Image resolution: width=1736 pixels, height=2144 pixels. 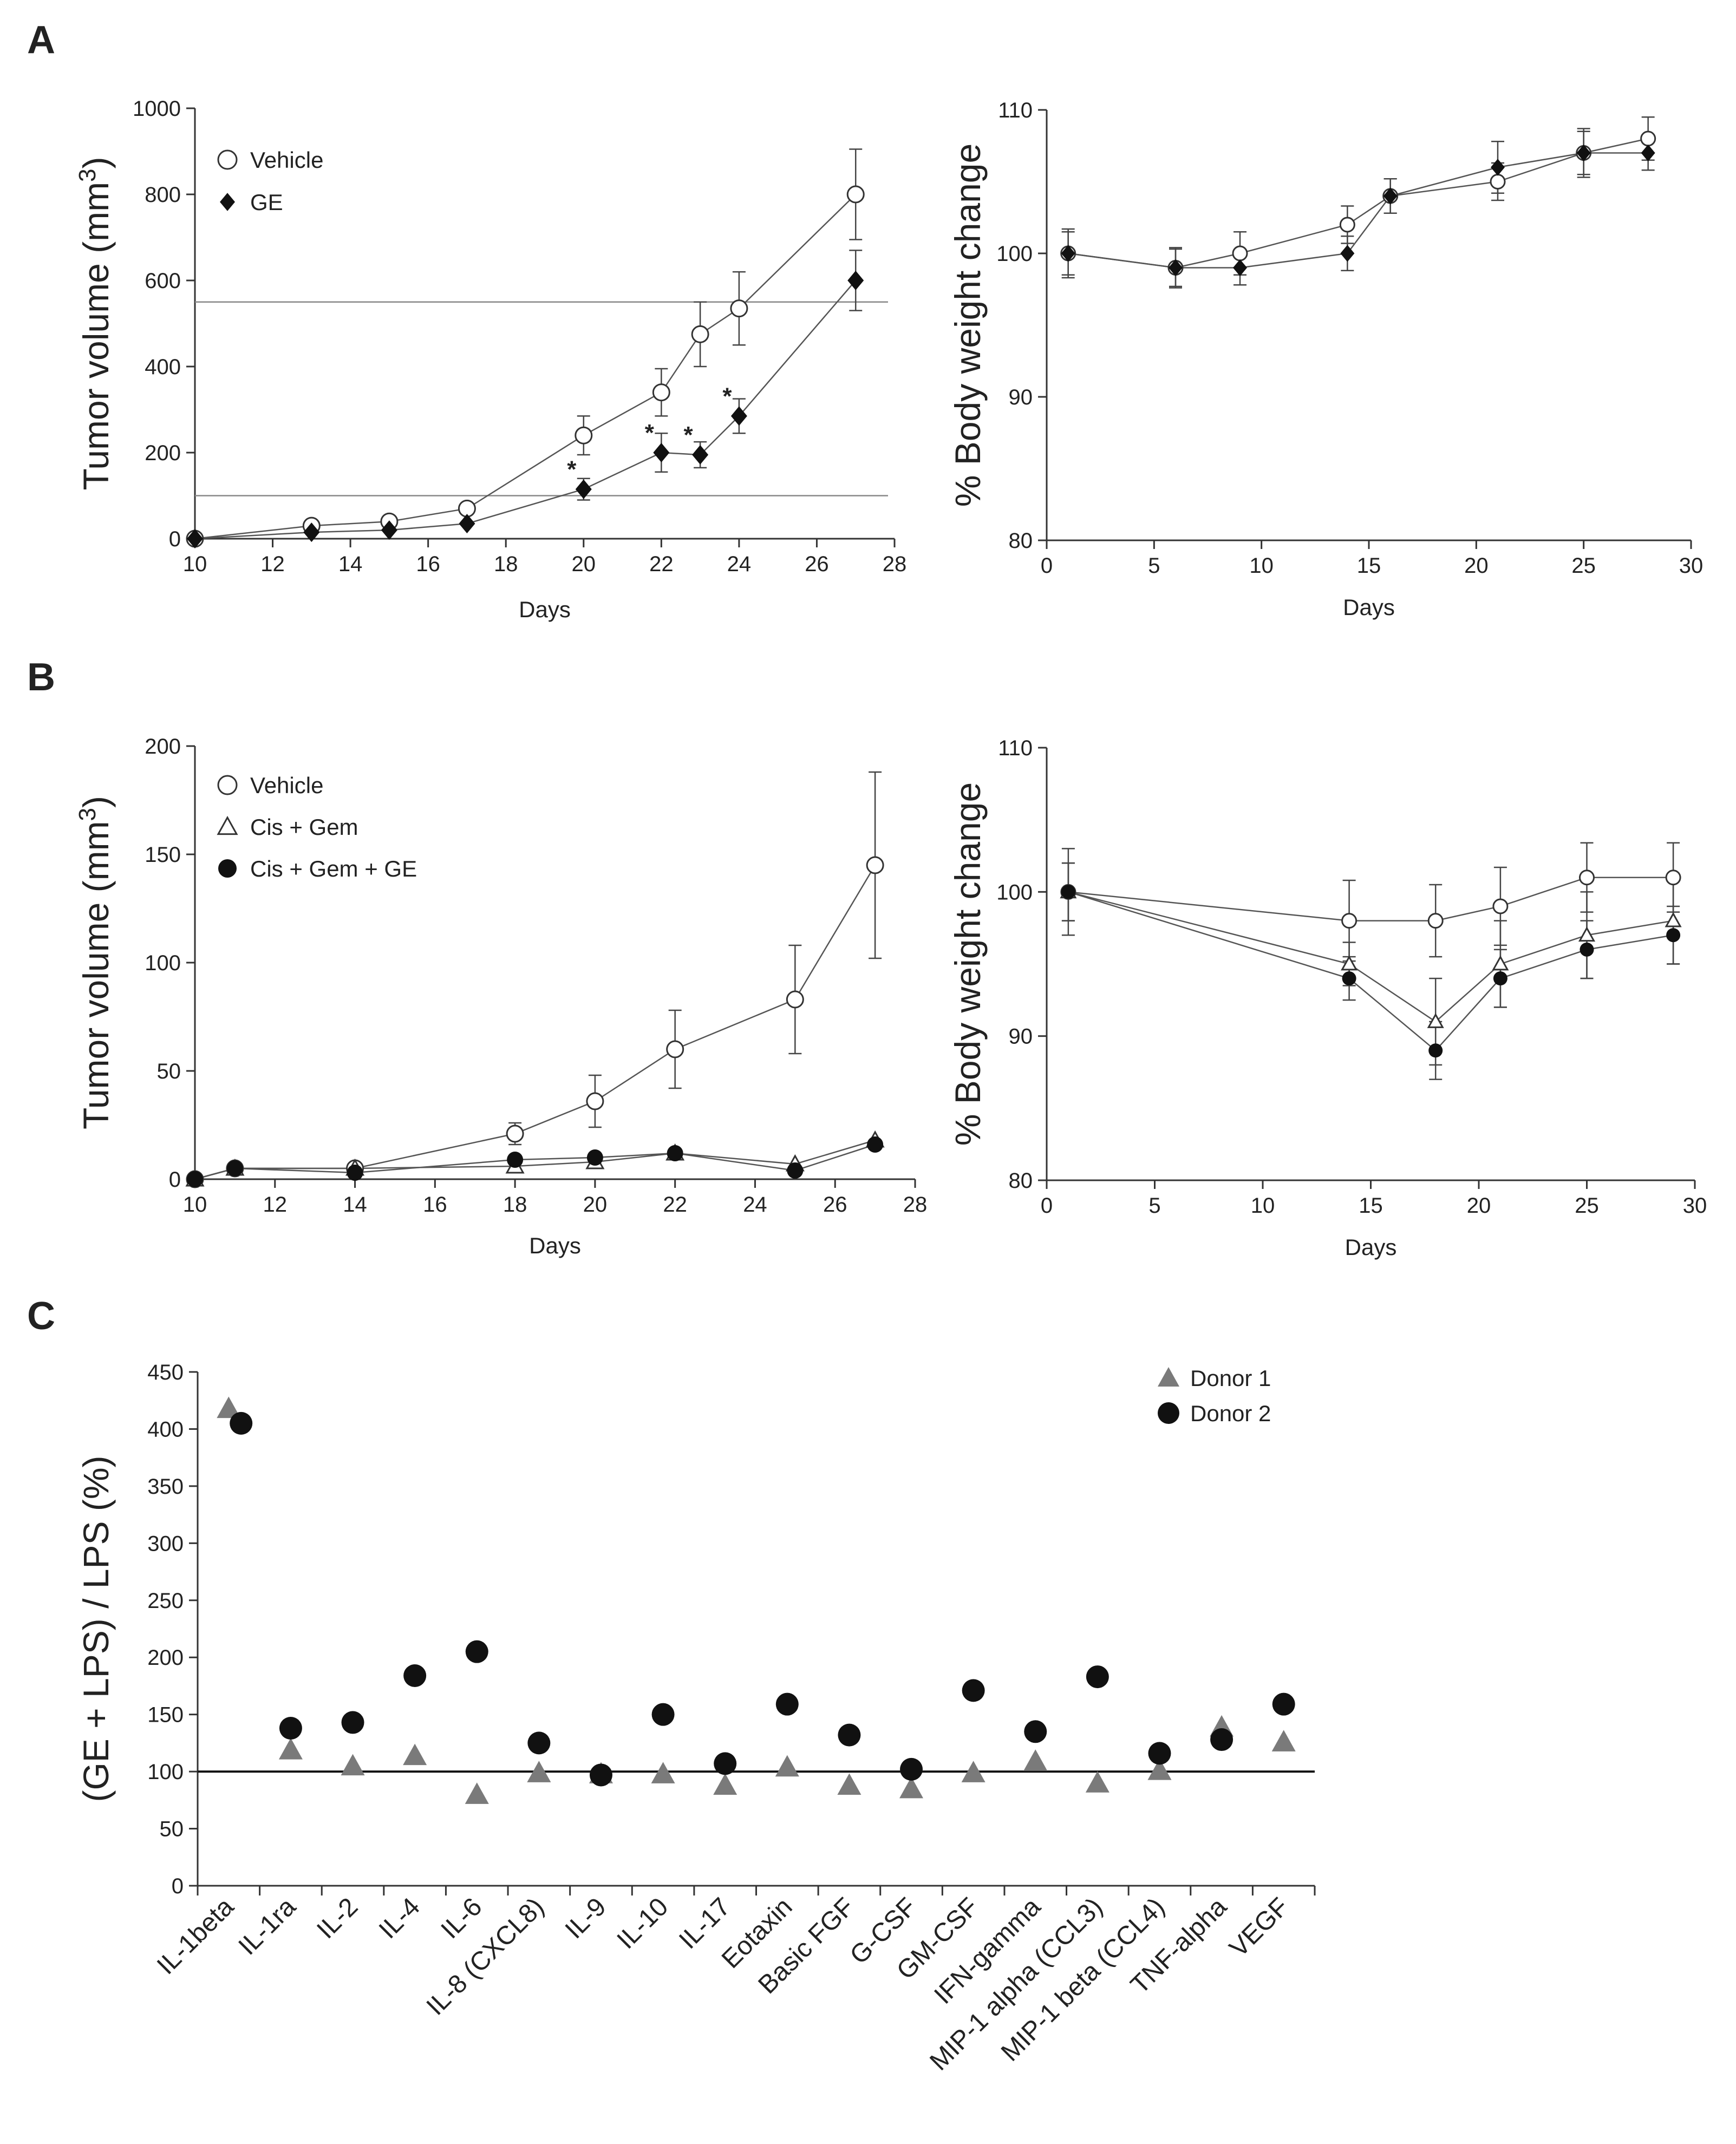 What do you see at coordinates (1371, 957) in the screenshot?
I see `series-line-cis-gem` at bounding box center [1371, 957].